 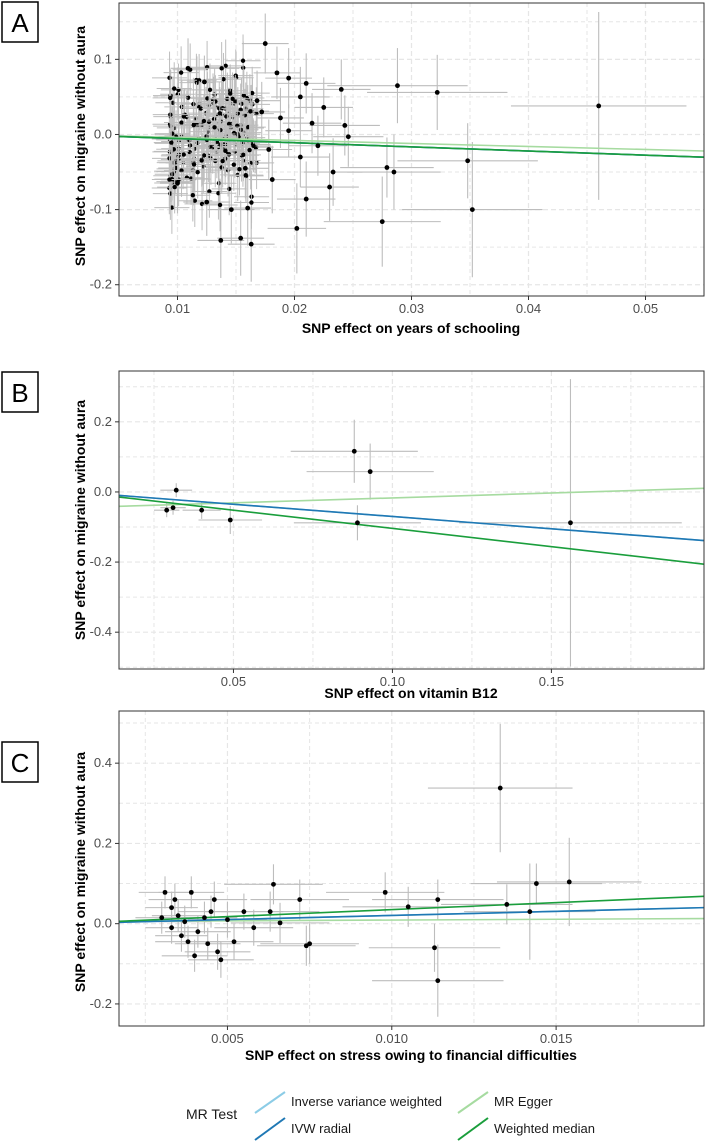 I want to click on legend-item-ivw: Inverse variance weighted, so click(x=348, y=1102).